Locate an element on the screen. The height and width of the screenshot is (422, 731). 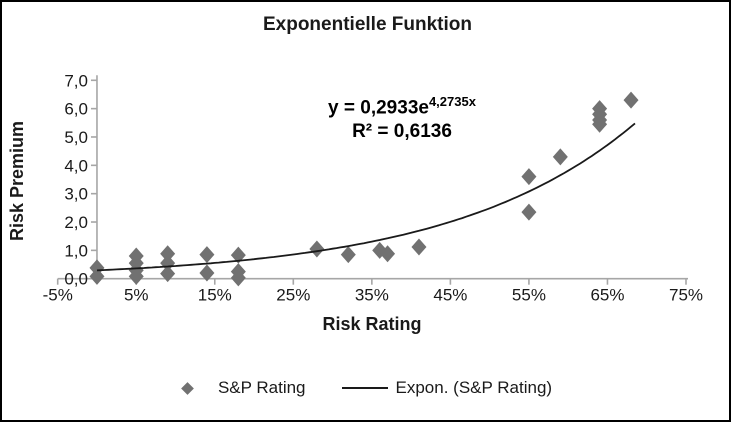
trendline-marker-icon is located at coordinates (364, 388).